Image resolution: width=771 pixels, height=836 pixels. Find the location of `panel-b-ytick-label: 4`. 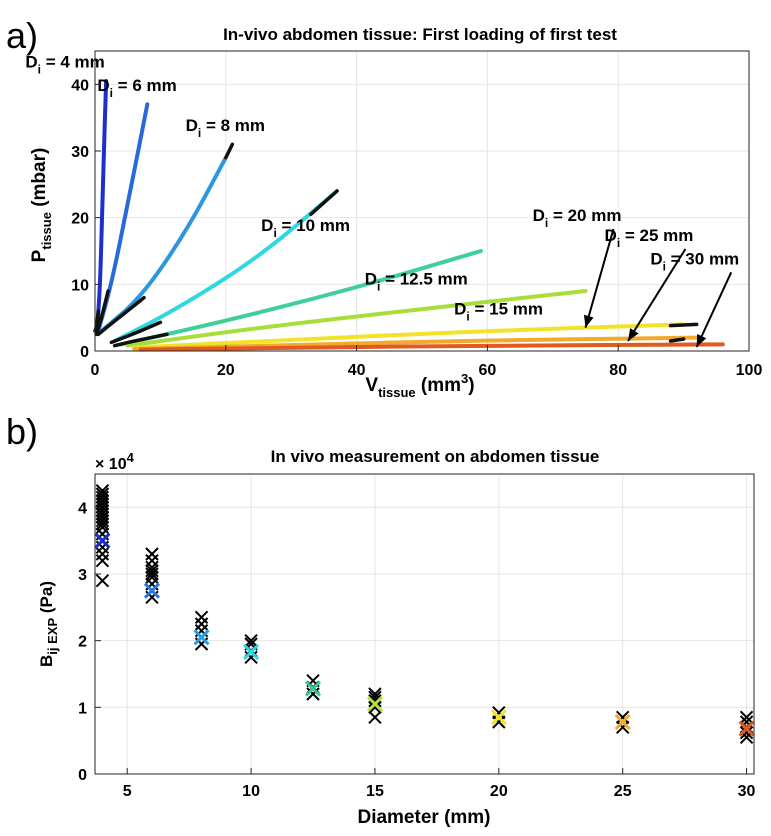

panel-b-ytick-label: 4 is located at coordinates (82, 508).